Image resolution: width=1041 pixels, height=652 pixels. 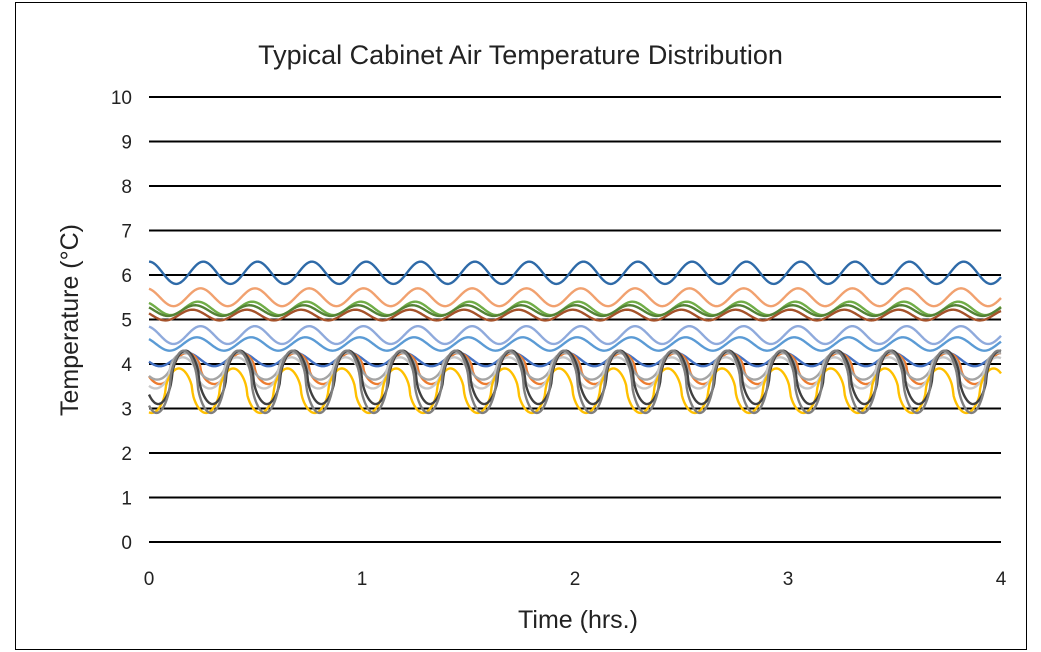 What do you see at coordinates (126, 321) in the screenshot?
I see `y-tick-label-5: 5` at bounding box center [126, 321].